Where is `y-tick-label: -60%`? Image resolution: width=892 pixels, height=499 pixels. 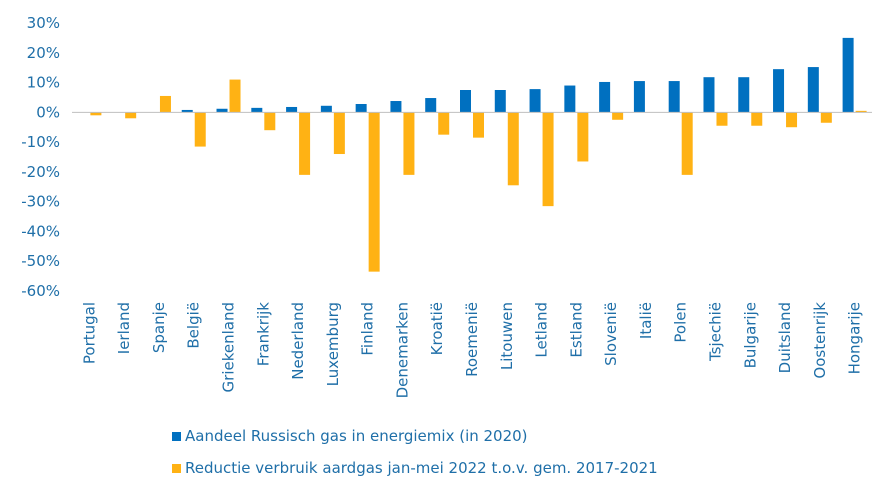 y-tick-label: -60% is located at coordinates (40, 291).